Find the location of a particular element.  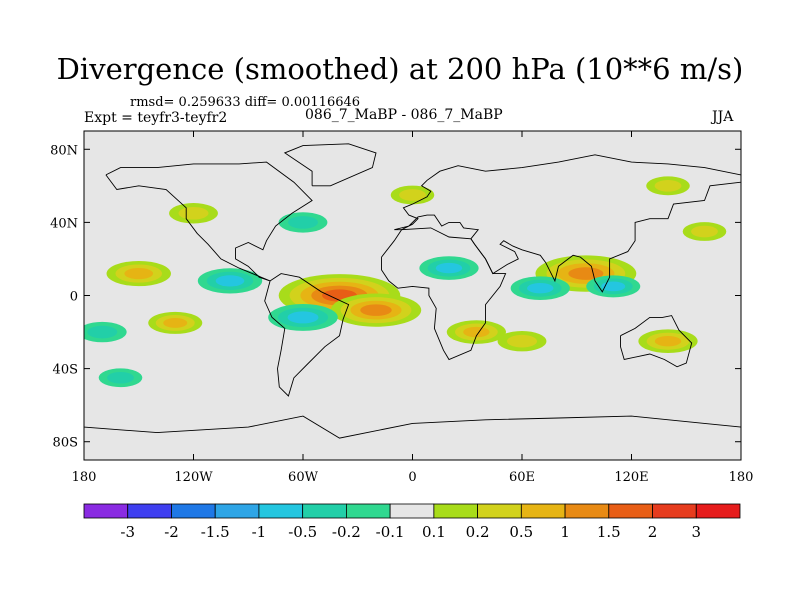

y-tick-label: 80N is located at coordinates (64, 150).